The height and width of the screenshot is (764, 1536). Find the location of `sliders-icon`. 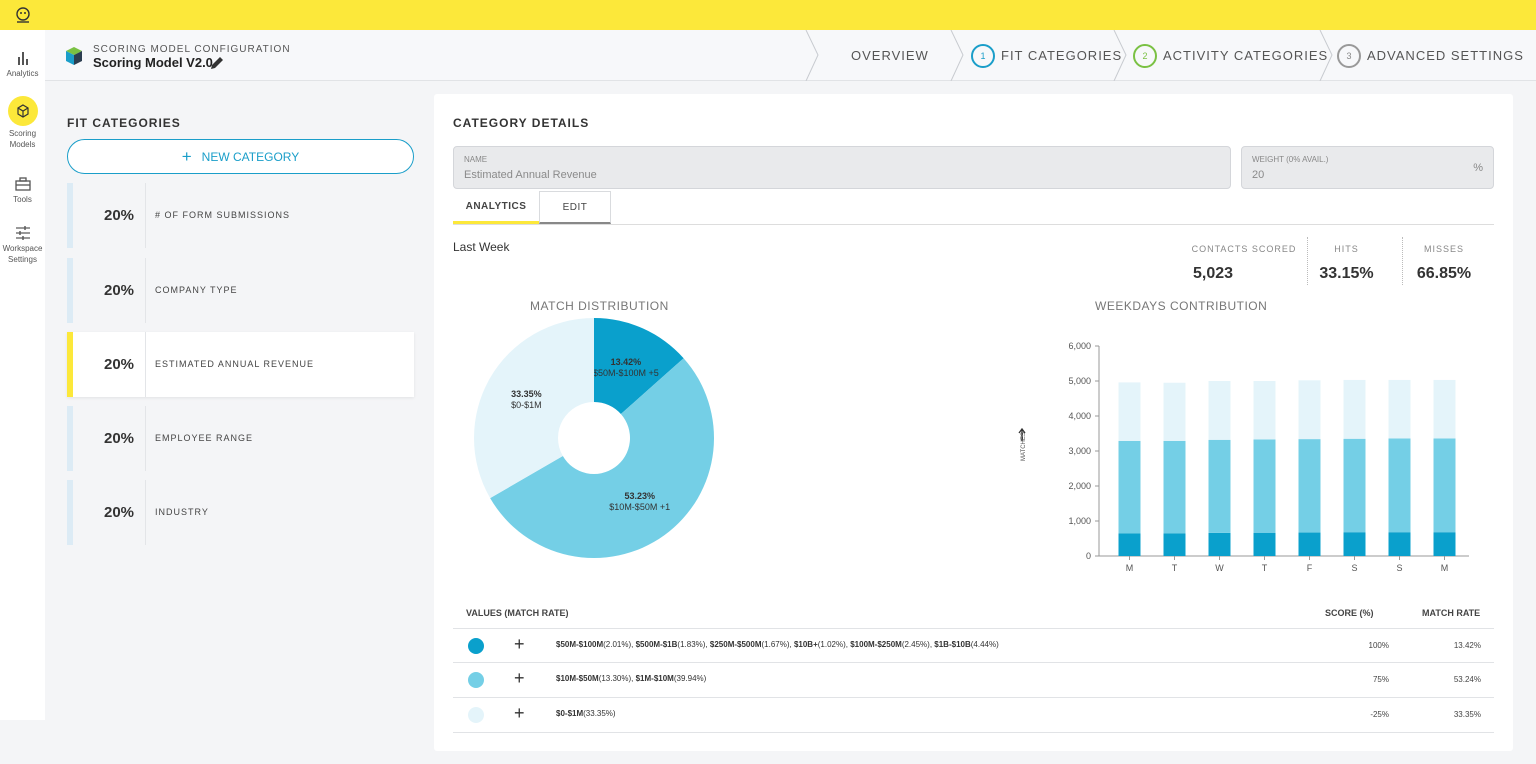

sliders-icon is located at coordinates (22, 233).